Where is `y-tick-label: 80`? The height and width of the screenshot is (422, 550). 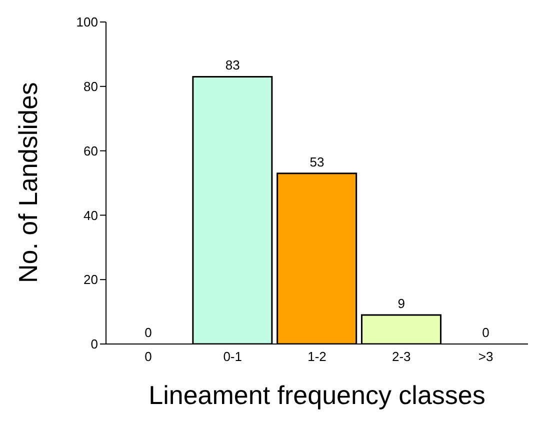
y-tick-label: 80 is located at coordinates (91, 86).